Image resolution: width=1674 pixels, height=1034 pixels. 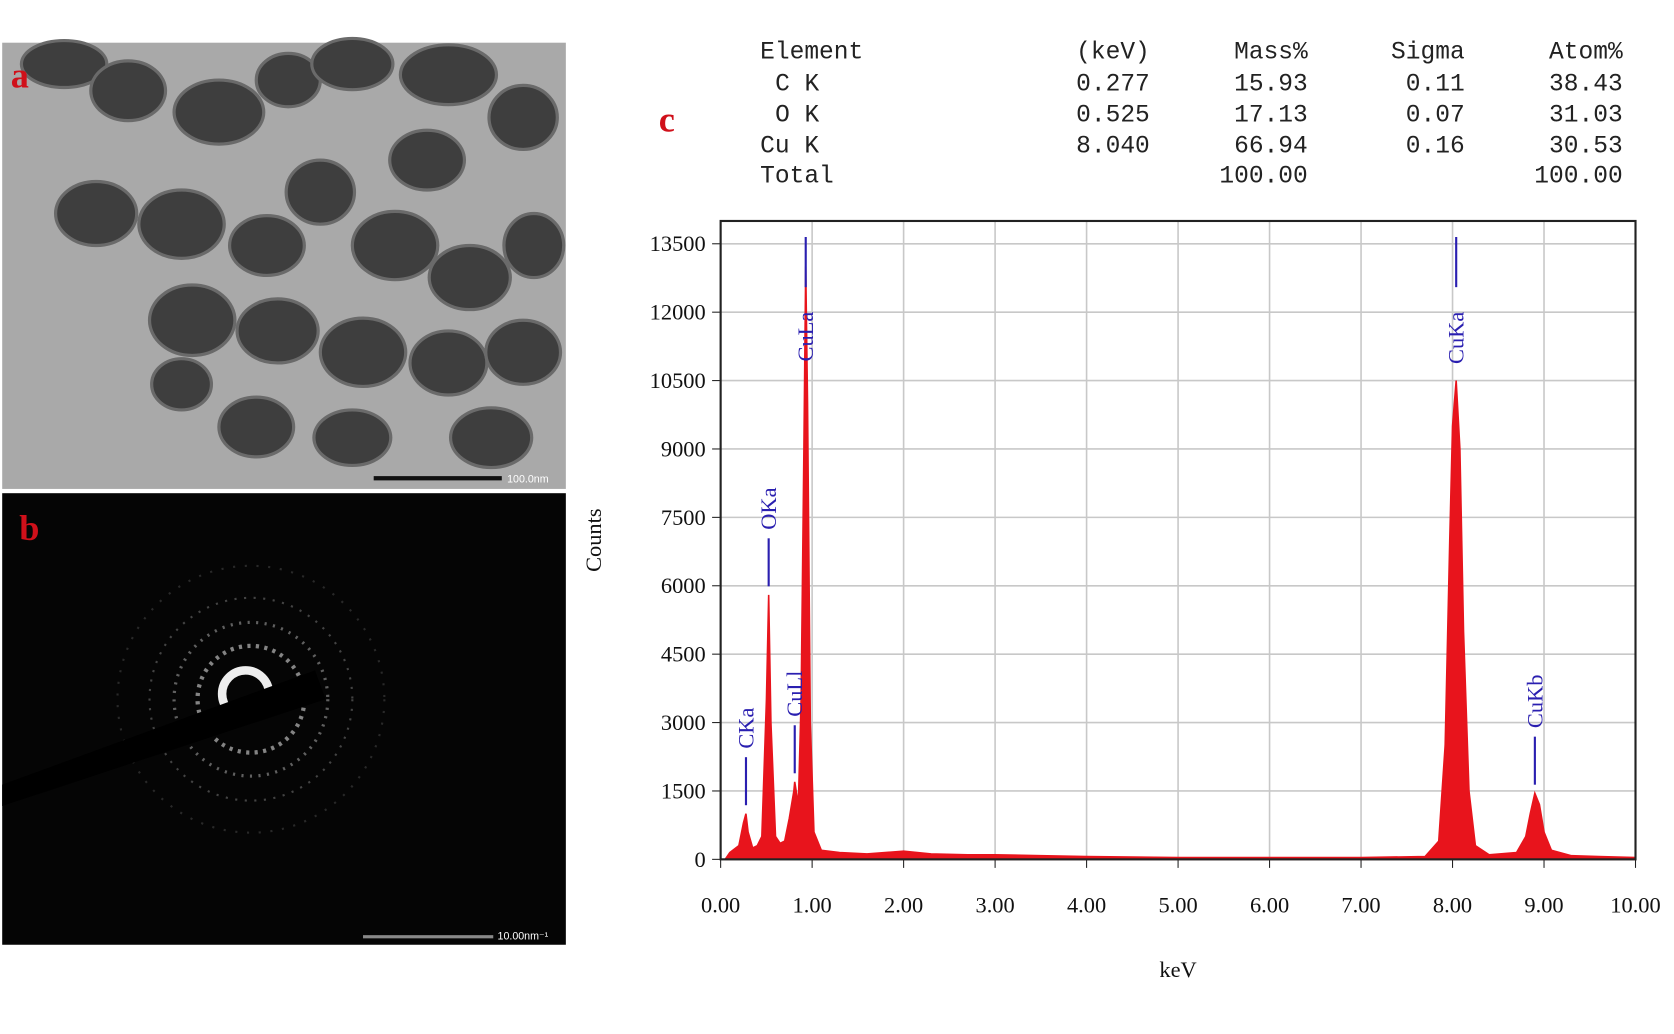 What do you see at coordinates (797, 177) in the screenshot?
I see `table-cell: Total` at bounding box center [797, 177].